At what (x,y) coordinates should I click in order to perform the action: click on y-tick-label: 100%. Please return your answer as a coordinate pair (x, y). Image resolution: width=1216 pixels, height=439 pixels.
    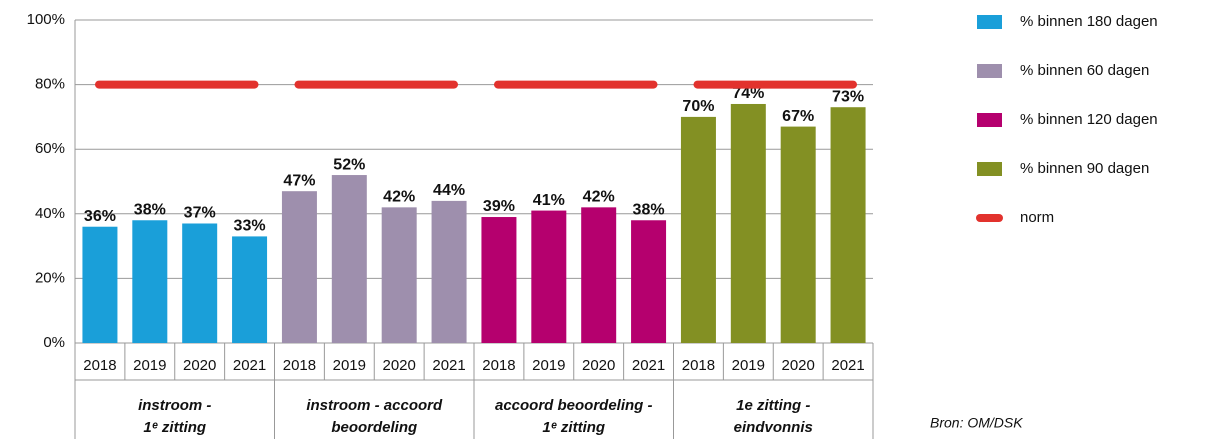
    Looking at the image, I should click on (46, 19).